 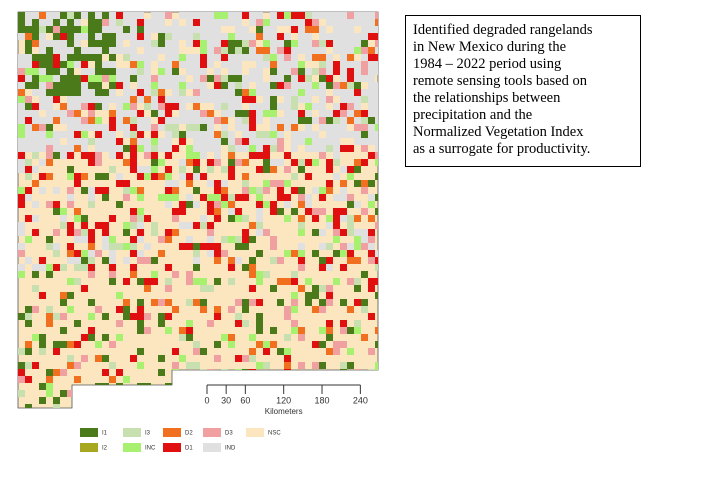 I want to click on scale-label: 0, so click(x=206, y=400).